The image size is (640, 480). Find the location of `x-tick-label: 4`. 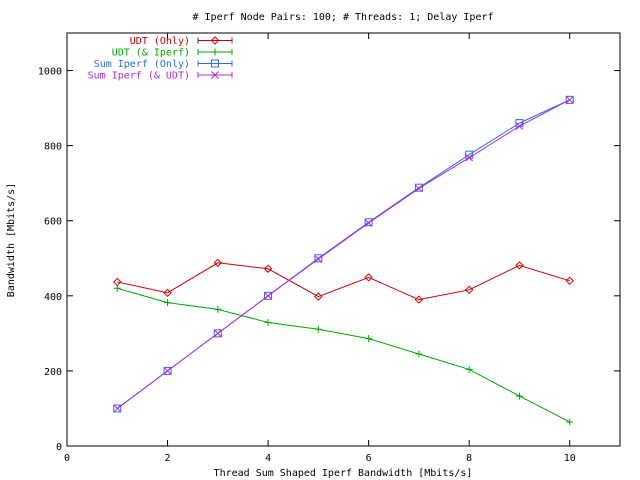

x-tick-label: 4 is located at coordinates (268, 458).